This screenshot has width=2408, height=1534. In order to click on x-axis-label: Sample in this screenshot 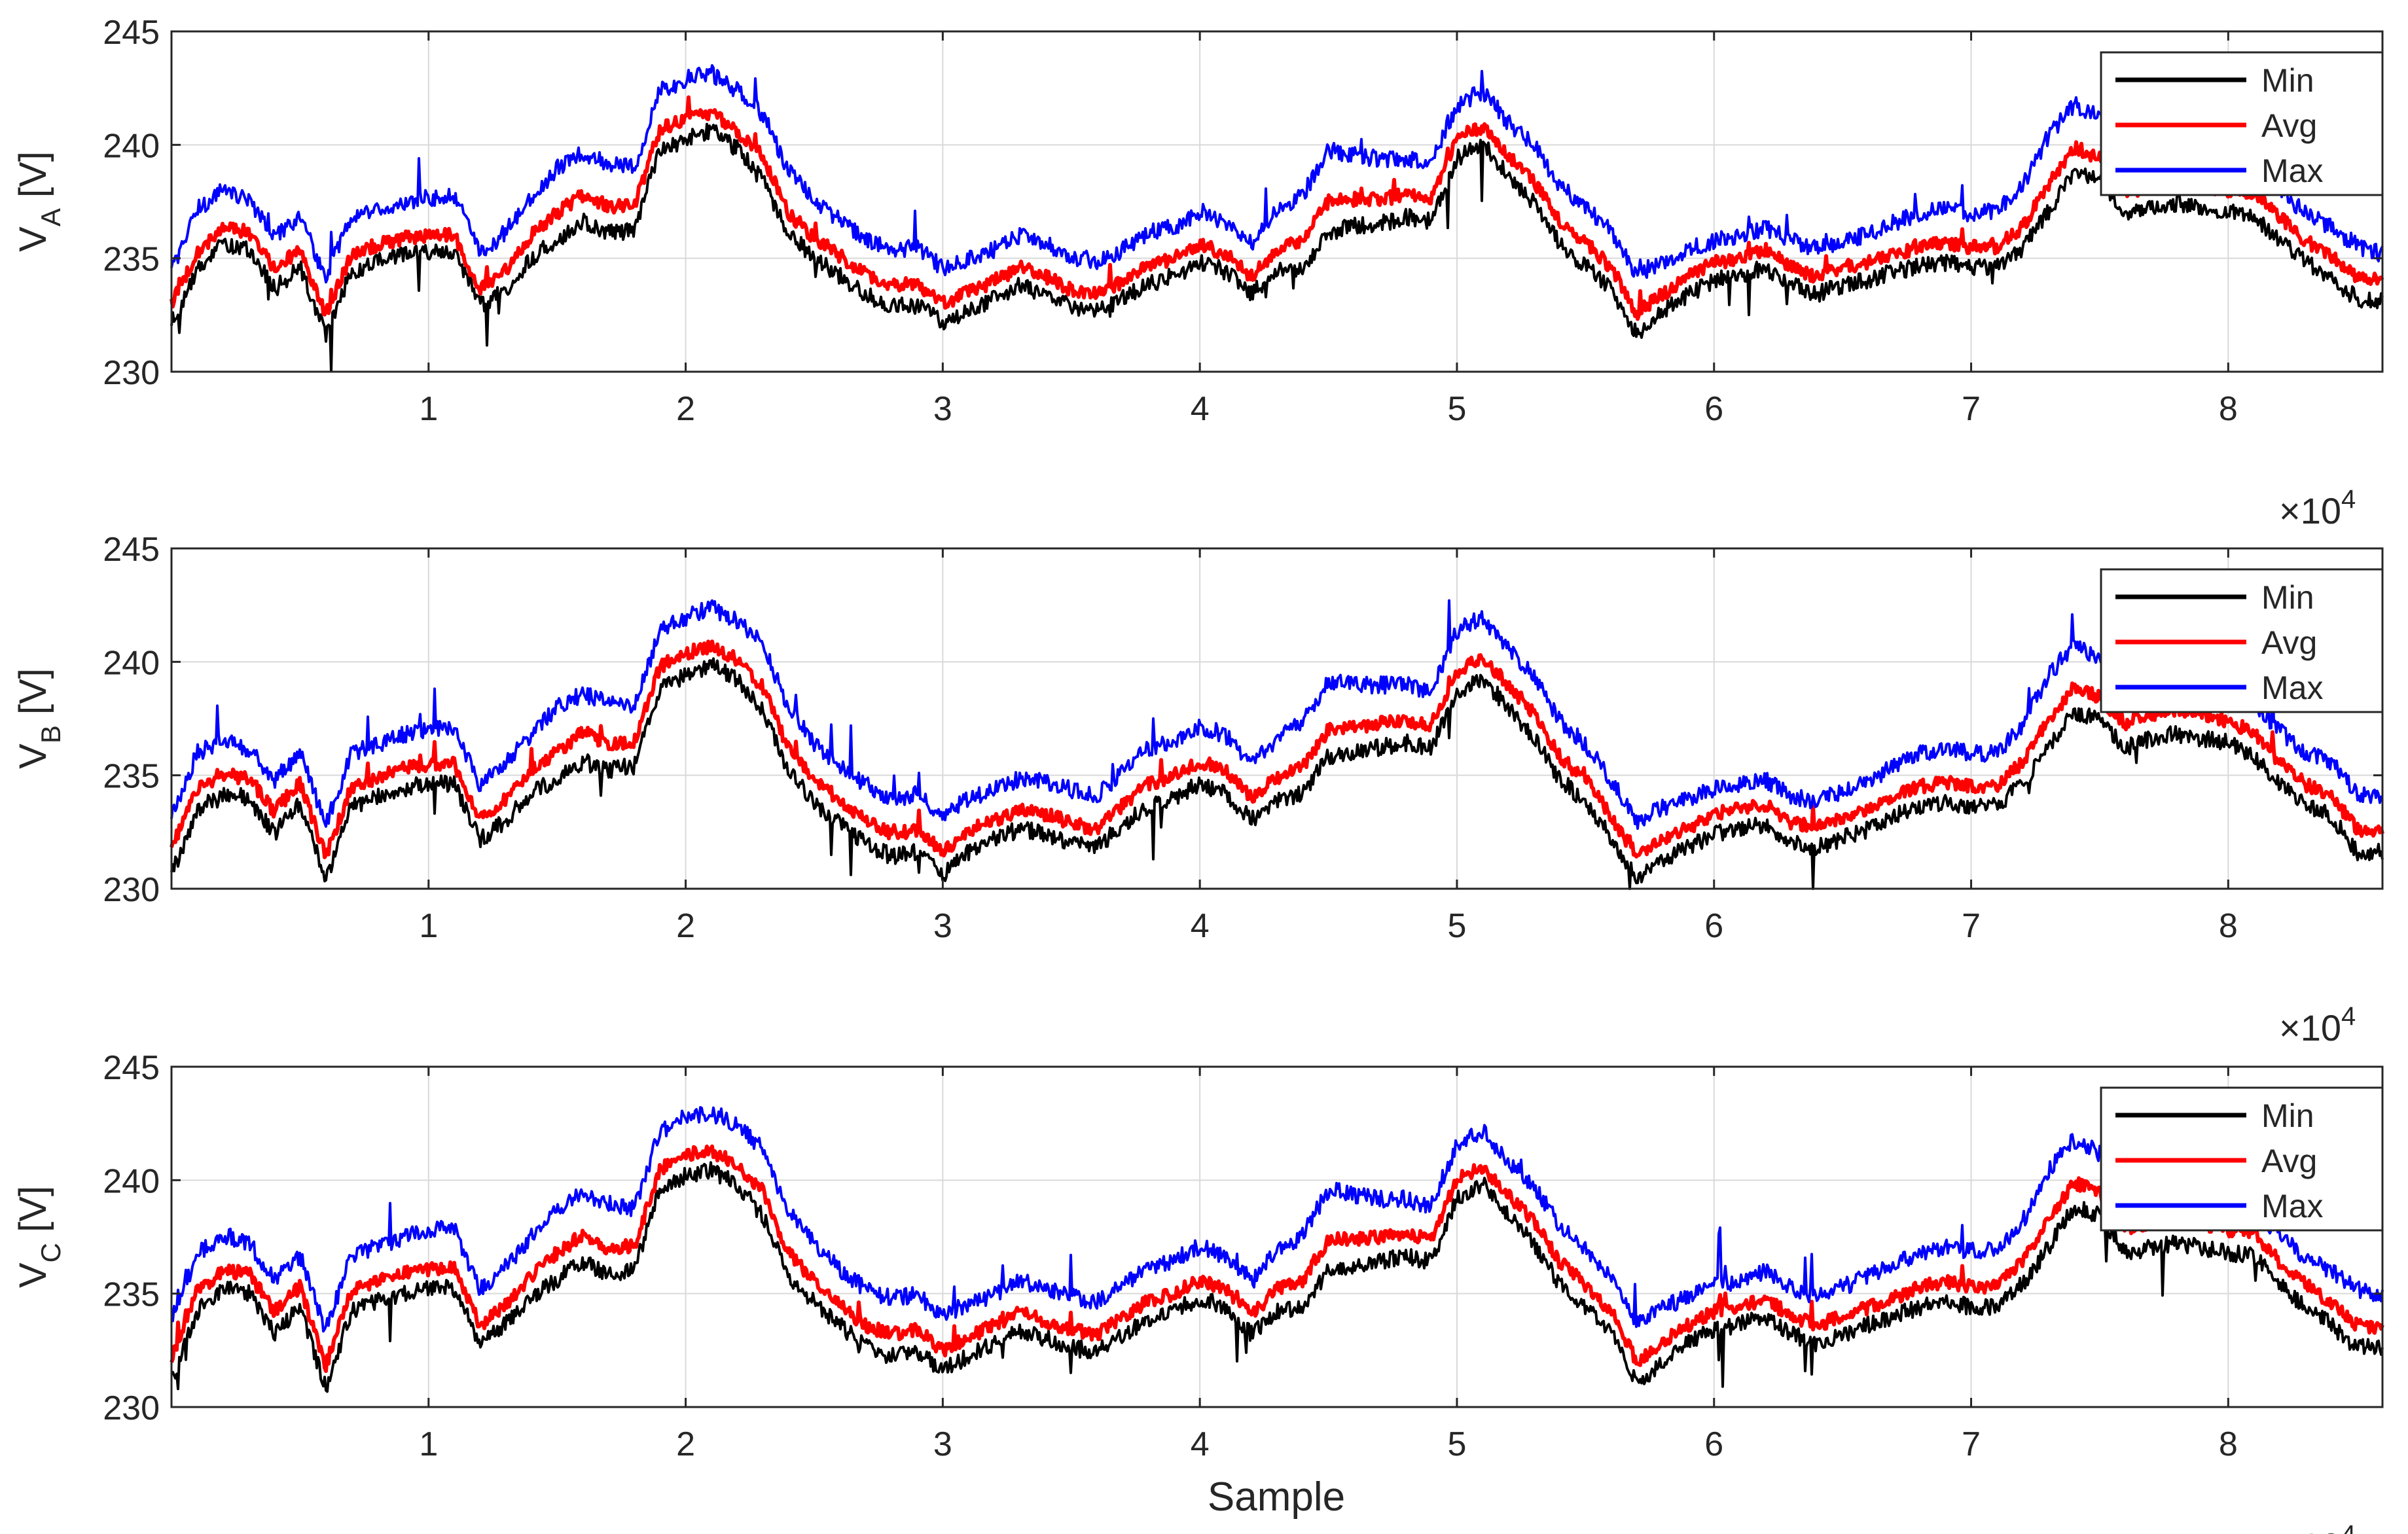, I will do `click(1276, 1497)`.